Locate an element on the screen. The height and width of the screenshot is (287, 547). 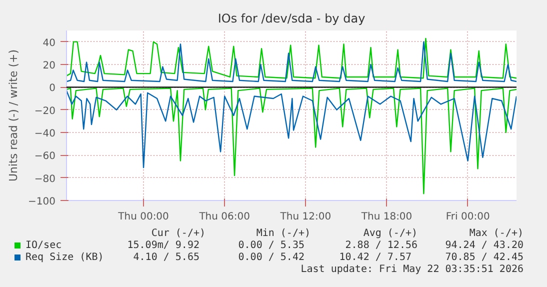
x-tick-label: Thu 12:00 is located at coordinates (305, 217).